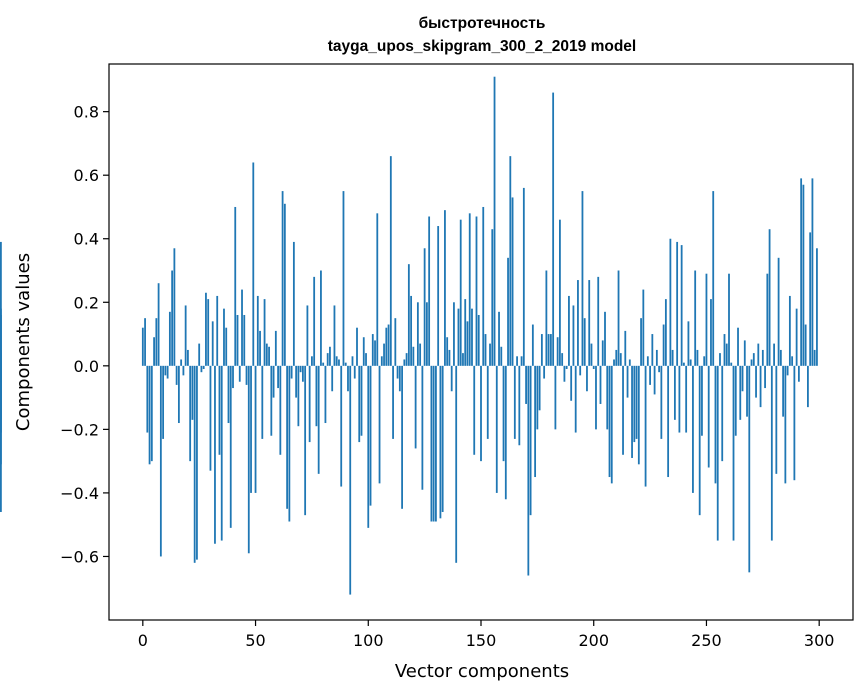 Image resolution: width=867 pixels, height=696 pixels. I want to click on chart-subtitle: tayga_upos_skipgram_300_2_2019 model, so click(482, 46).